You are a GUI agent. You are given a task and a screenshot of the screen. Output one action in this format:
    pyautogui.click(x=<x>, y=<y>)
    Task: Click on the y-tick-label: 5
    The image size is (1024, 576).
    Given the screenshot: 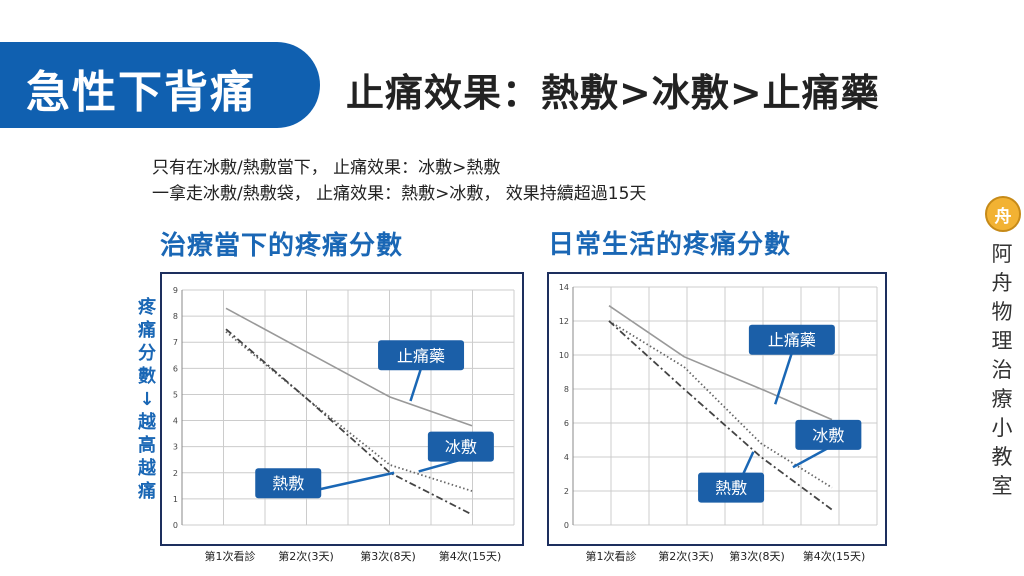 What is the action you would take?
    pyautogui.click(x=175, y=394)
    